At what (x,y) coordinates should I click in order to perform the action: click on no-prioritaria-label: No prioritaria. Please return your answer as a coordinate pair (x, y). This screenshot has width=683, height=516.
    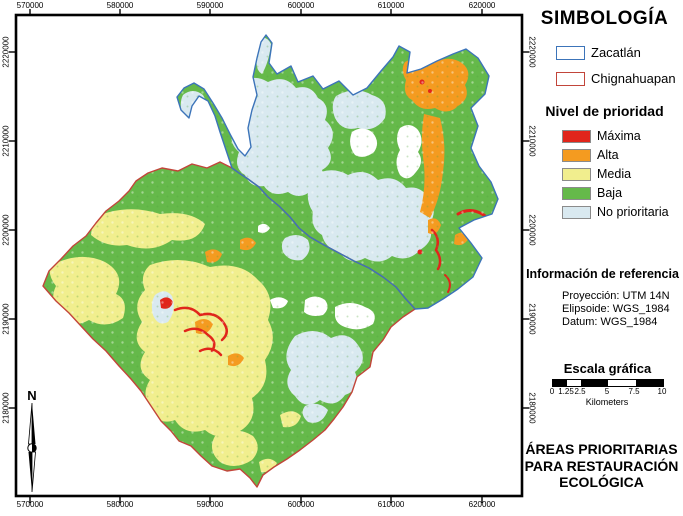
    Looking at the image, I should click on (633, 212).